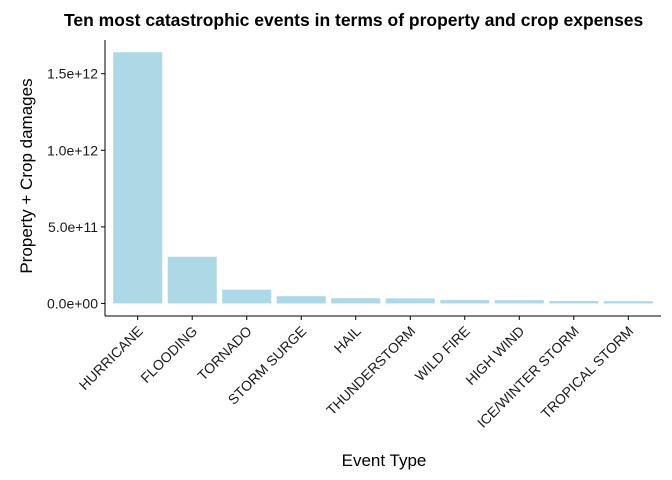  Describe the element at coordinates (356, 301) in the screenshot. I see `bar-hail` at that location.